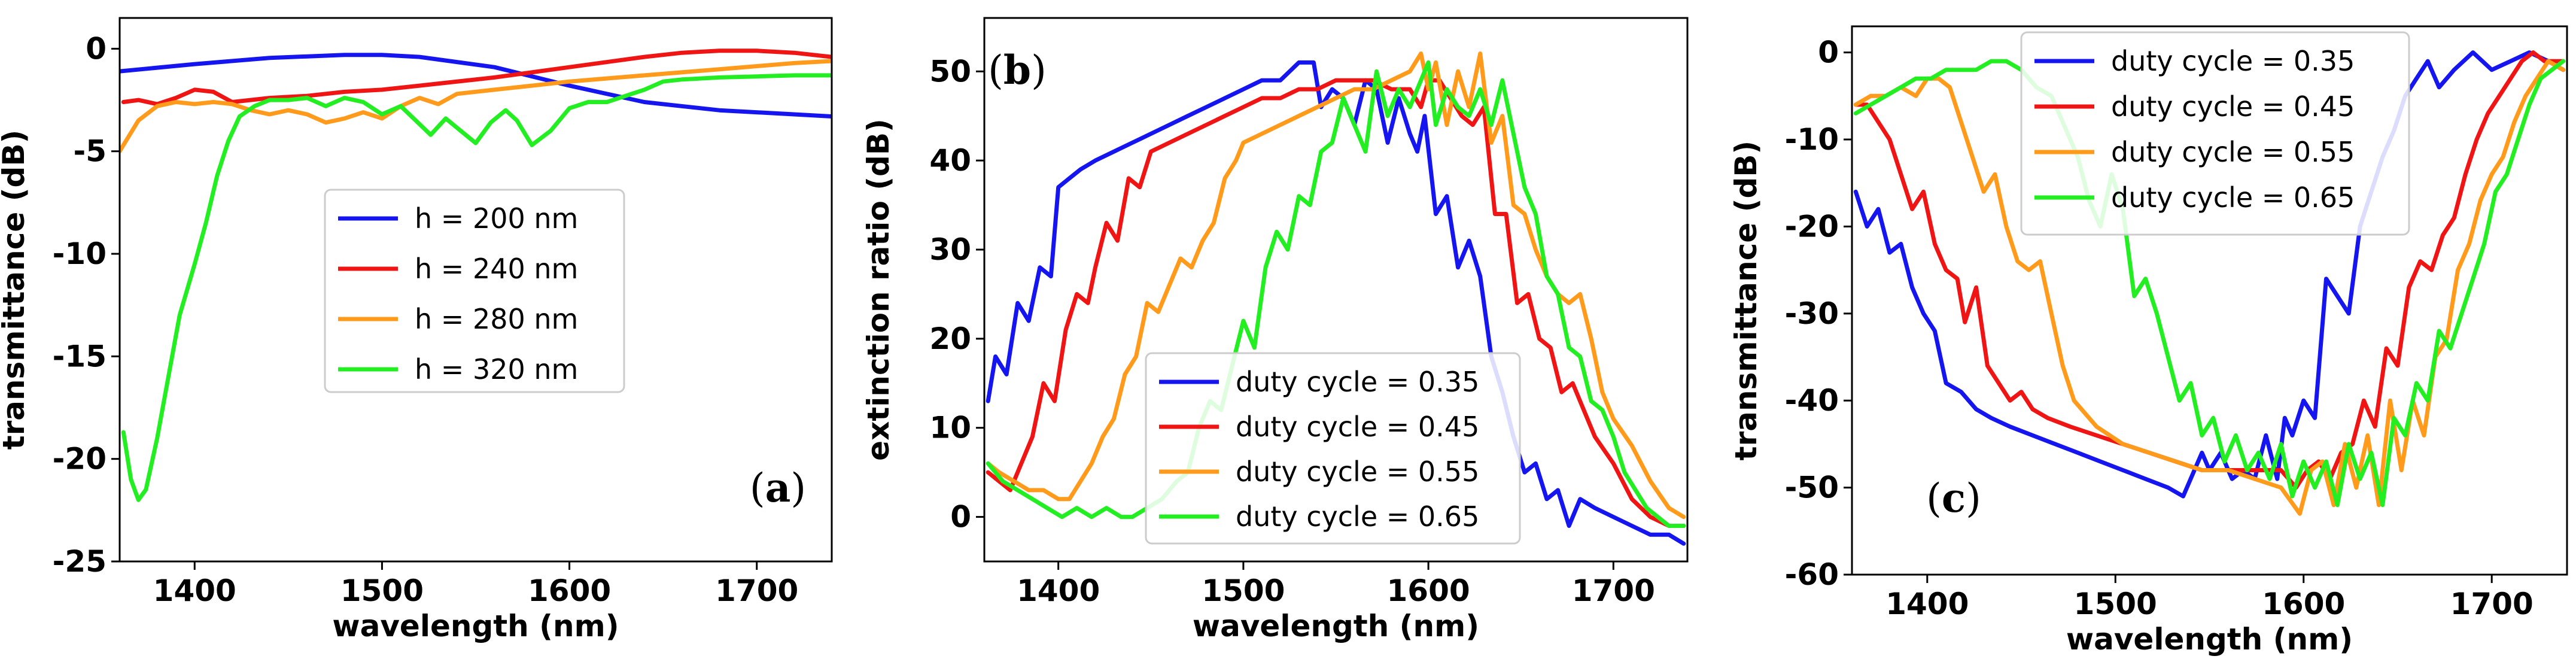  I want to click on y-tick-label: -40, so click(1812, 400).